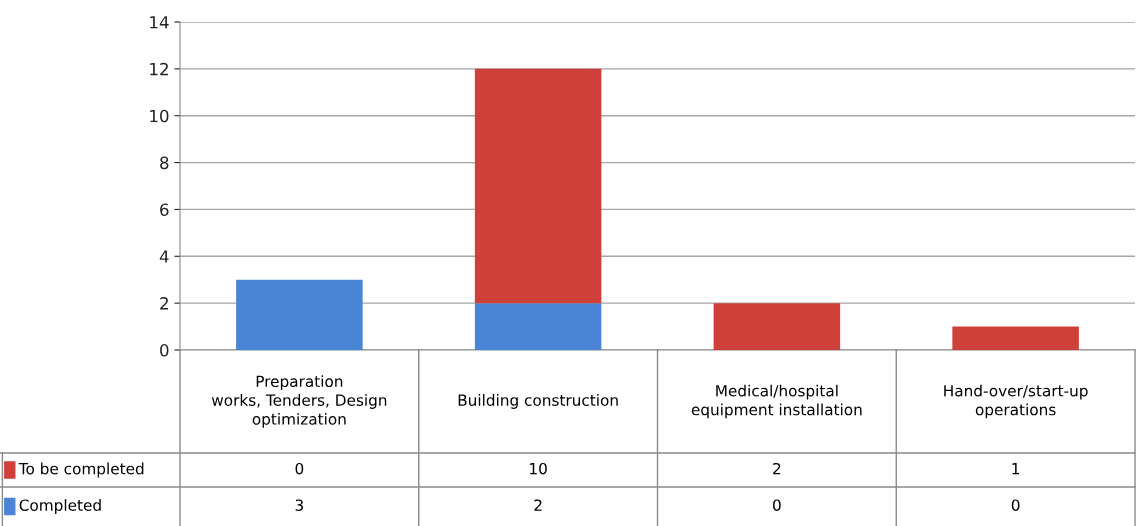 Image resolution: width=1138 pixels, height=526 pixels. I want to click on y-tick-label: 10, so click(159, 116).